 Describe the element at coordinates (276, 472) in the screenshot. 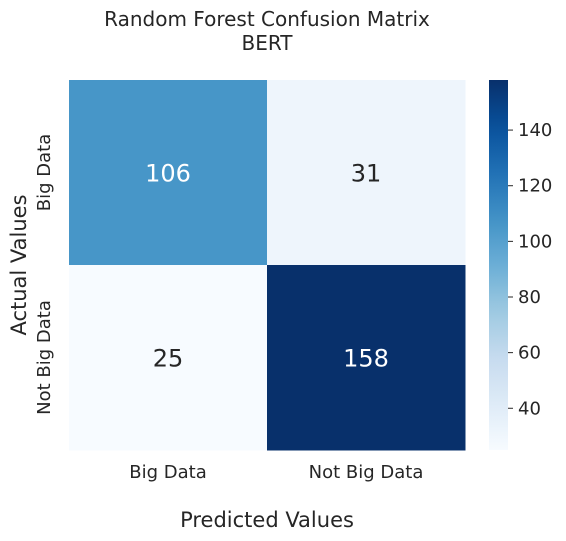

I see `x-tick-labels: Big Data Not Big Data` at that location.